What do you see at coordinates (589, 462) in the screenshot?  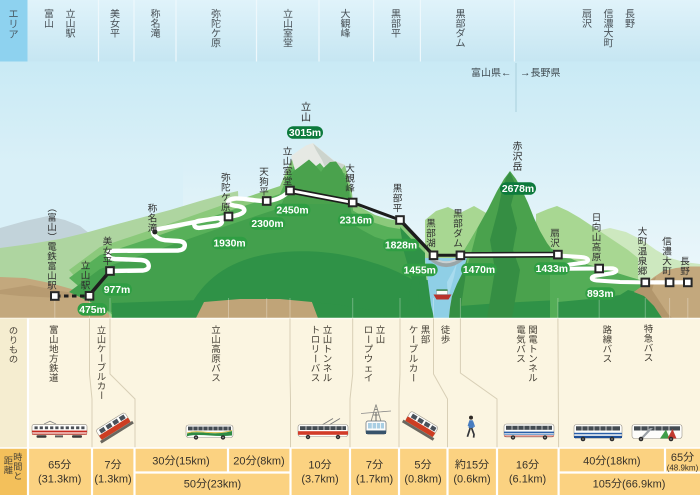 I see `svg-text: 40` at bounding box center [589, 462].